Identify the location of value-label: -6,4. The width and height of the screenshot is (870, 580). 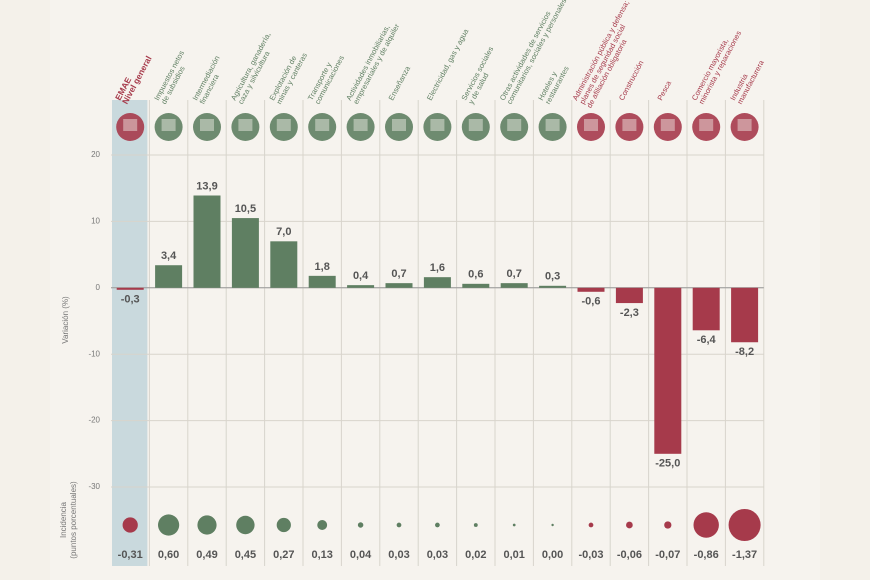
(707, 340).